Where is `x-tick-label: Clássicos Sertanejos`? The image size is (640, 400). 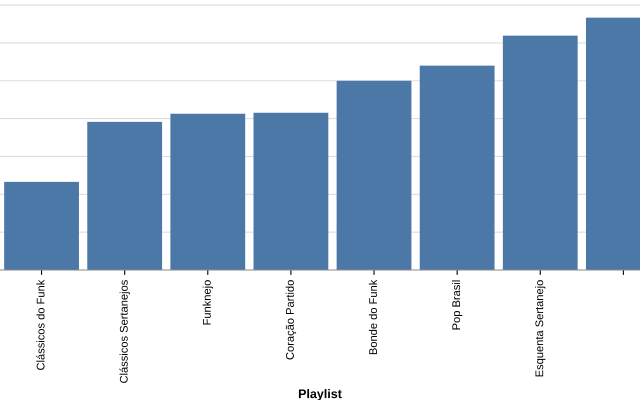
x-tick-label: Clássicos Sertanejos is located at coordinates (124, 331).